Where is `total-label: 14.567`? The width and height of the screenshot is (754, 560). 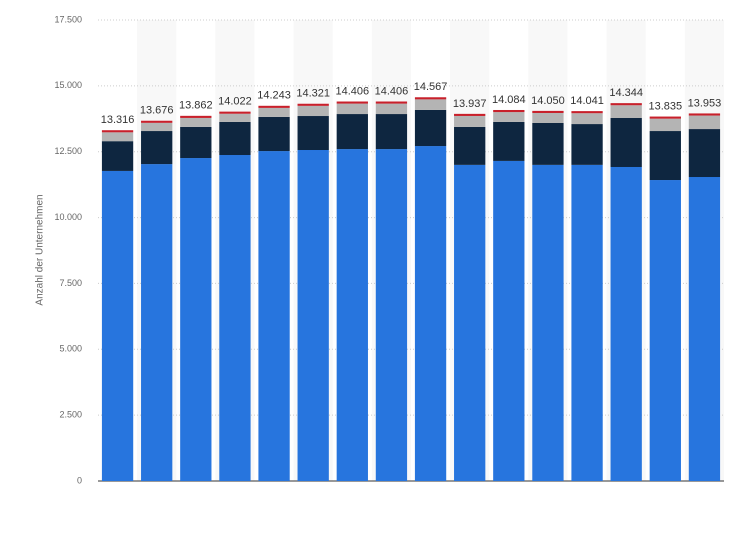
total-label: 14.567 is located at coordinates (431, 87).